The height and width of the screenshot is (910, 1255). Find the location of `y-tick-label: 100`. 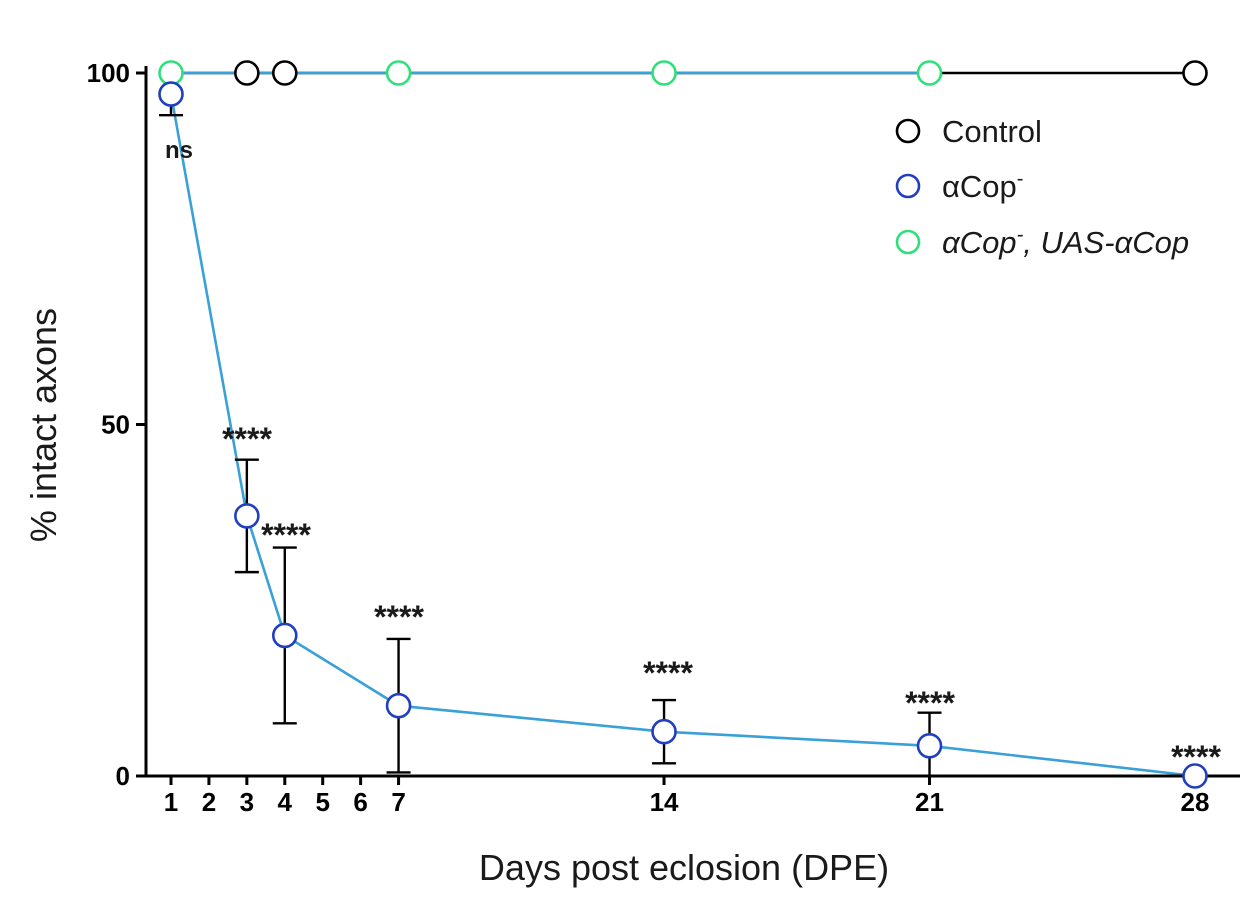

y-tick-label: 100 is located at coordinates (108, 73).